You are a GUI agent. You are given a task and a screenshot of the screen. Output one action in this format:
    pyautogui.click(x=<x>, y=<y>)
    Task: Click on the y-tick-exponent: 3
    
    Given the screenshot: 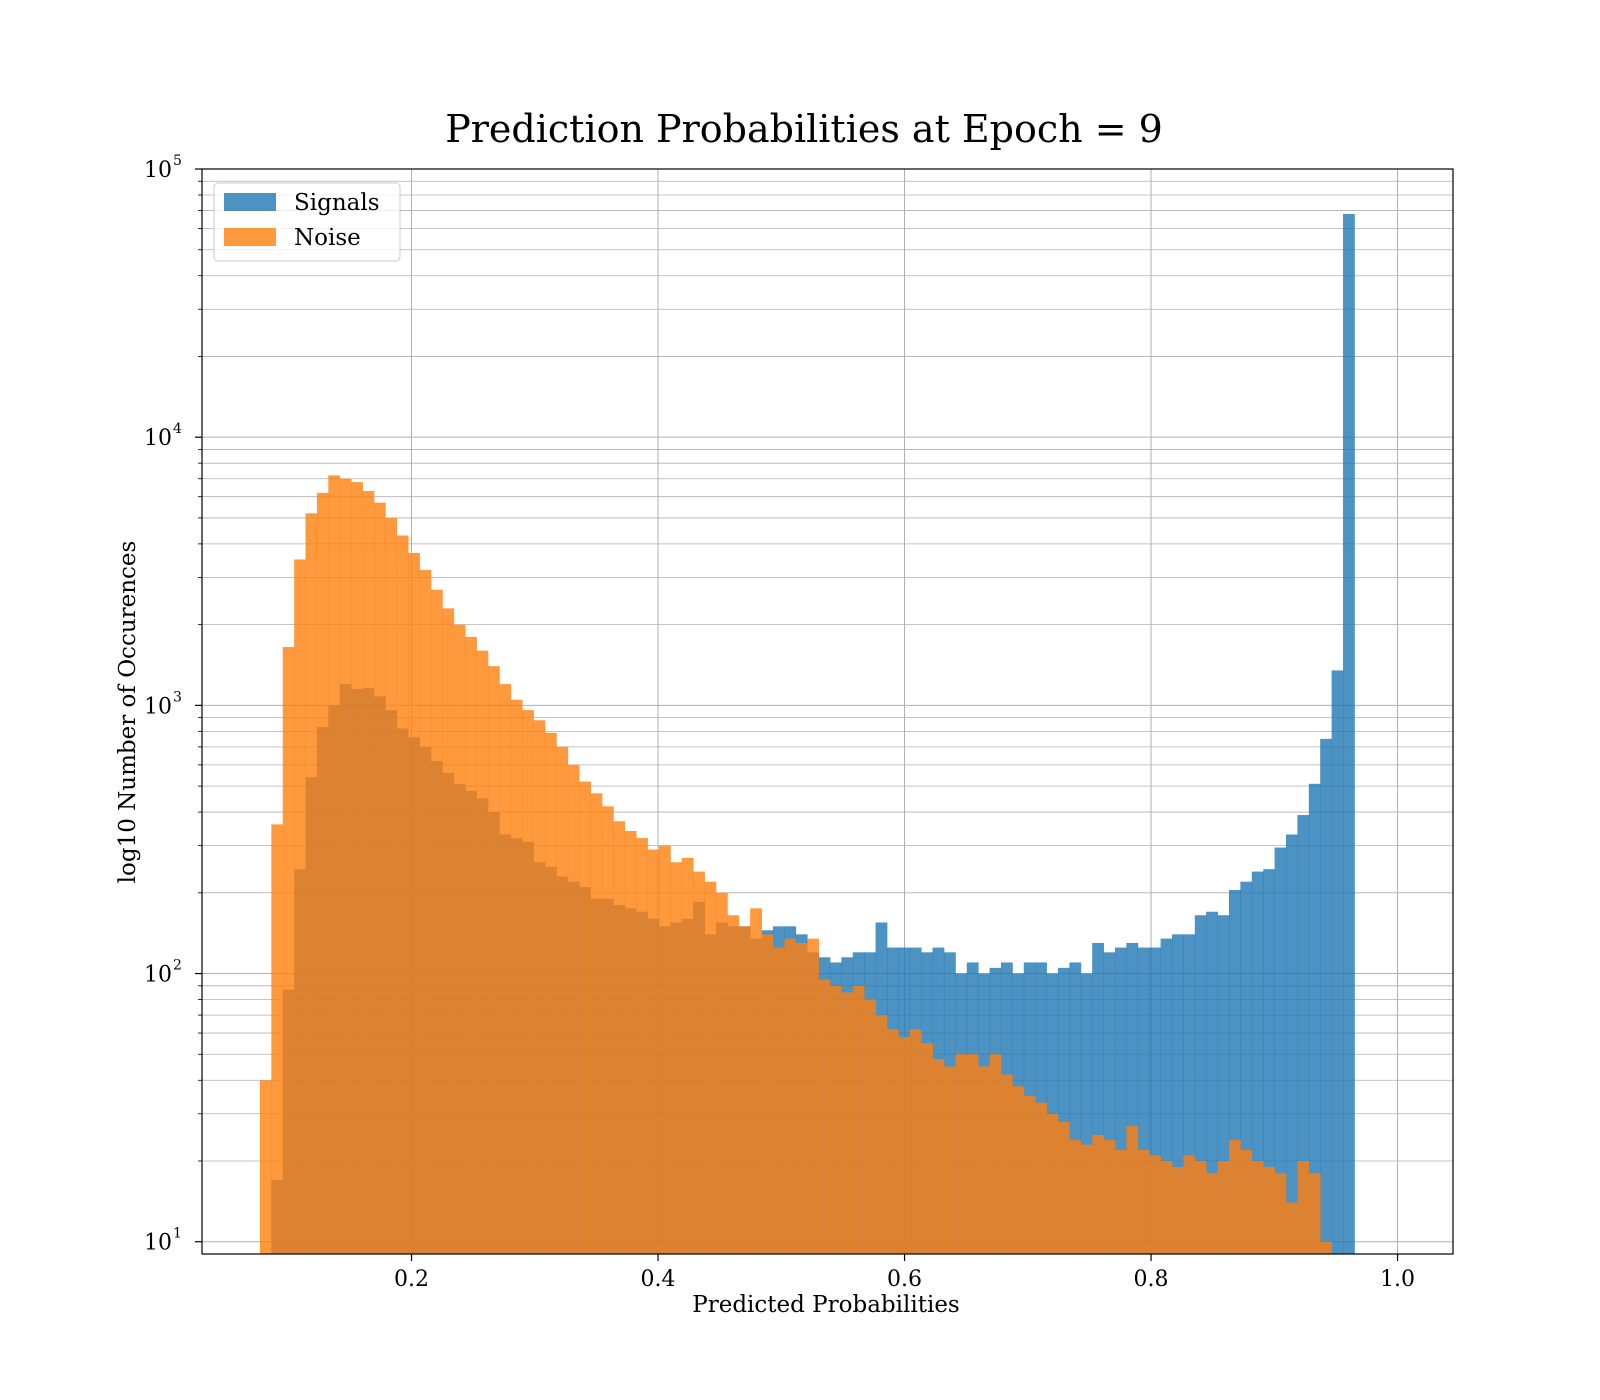 What is the action you would take?
    pyautogui.click(x=177, y=697)
    